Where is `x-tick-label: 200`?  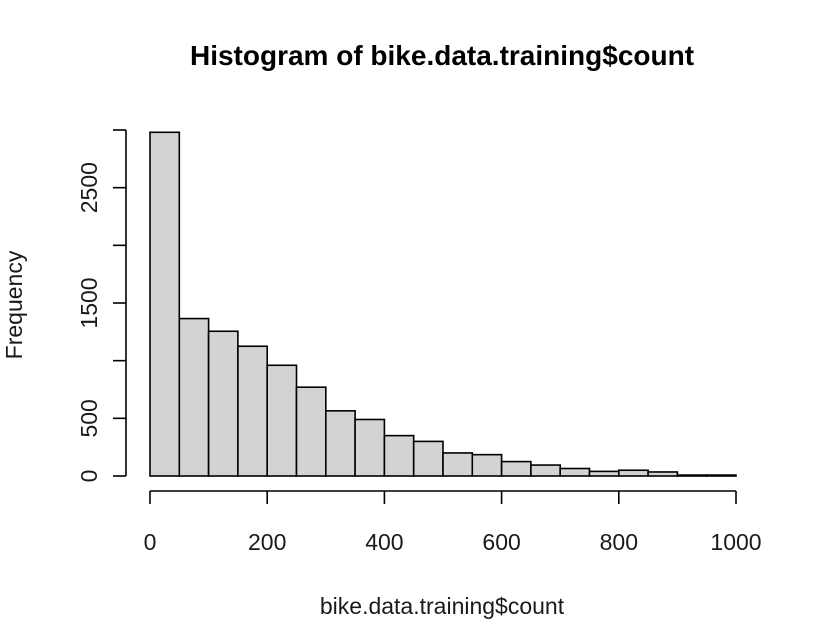
x-tick-label: 200 is located at coordinates (267, 542).